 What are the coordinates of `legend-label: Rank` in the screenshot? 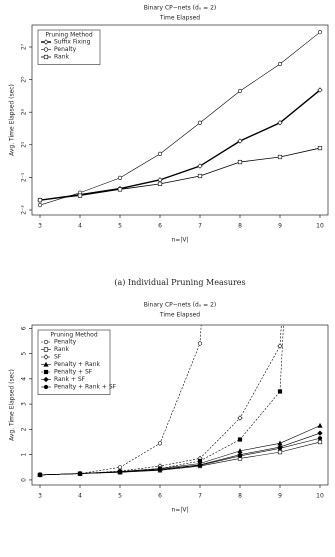 It's located at (62, 57).